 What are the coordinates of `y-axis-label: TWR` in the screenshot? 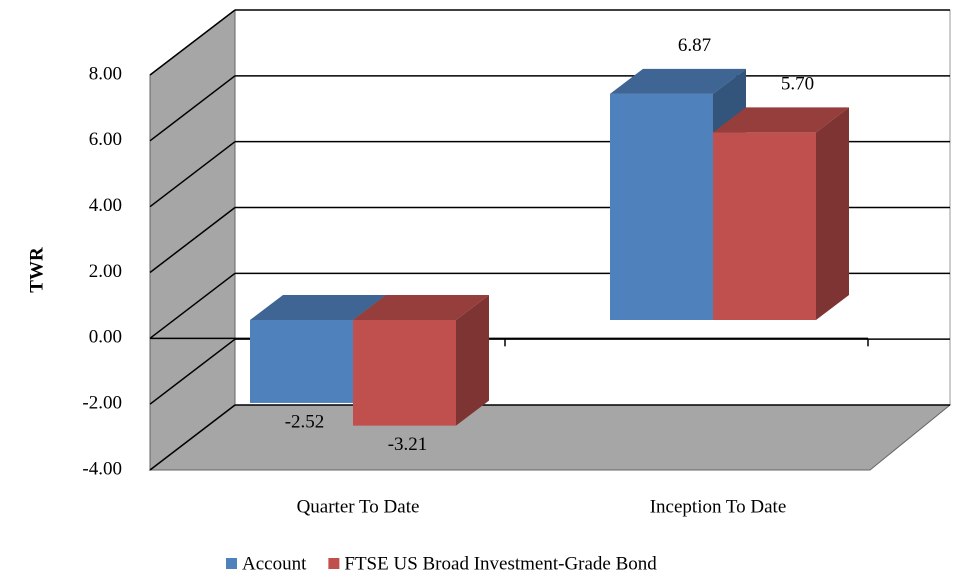 It's located at (36, 270).